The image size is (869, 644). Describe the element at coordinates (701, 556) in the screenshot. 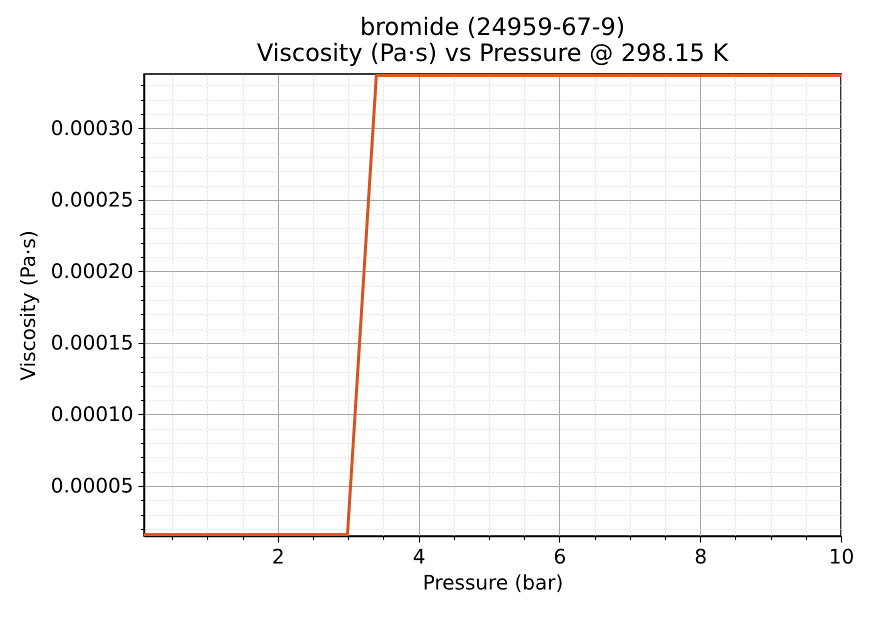

I see `x-tick-label: 8` at that location.